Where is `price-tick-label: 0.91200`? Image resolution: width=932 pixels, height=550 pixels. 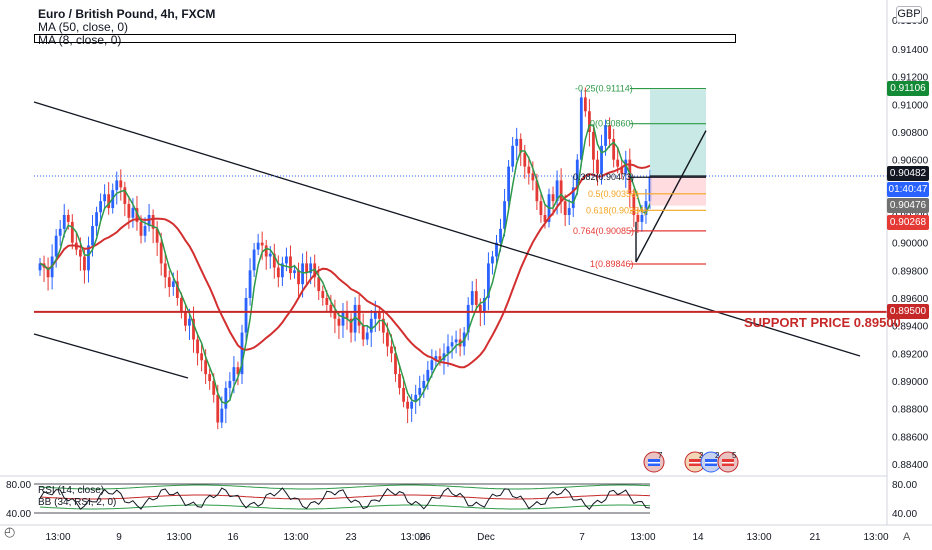
price-tick-label: 0.91200 is located at coordinates (910, 78).